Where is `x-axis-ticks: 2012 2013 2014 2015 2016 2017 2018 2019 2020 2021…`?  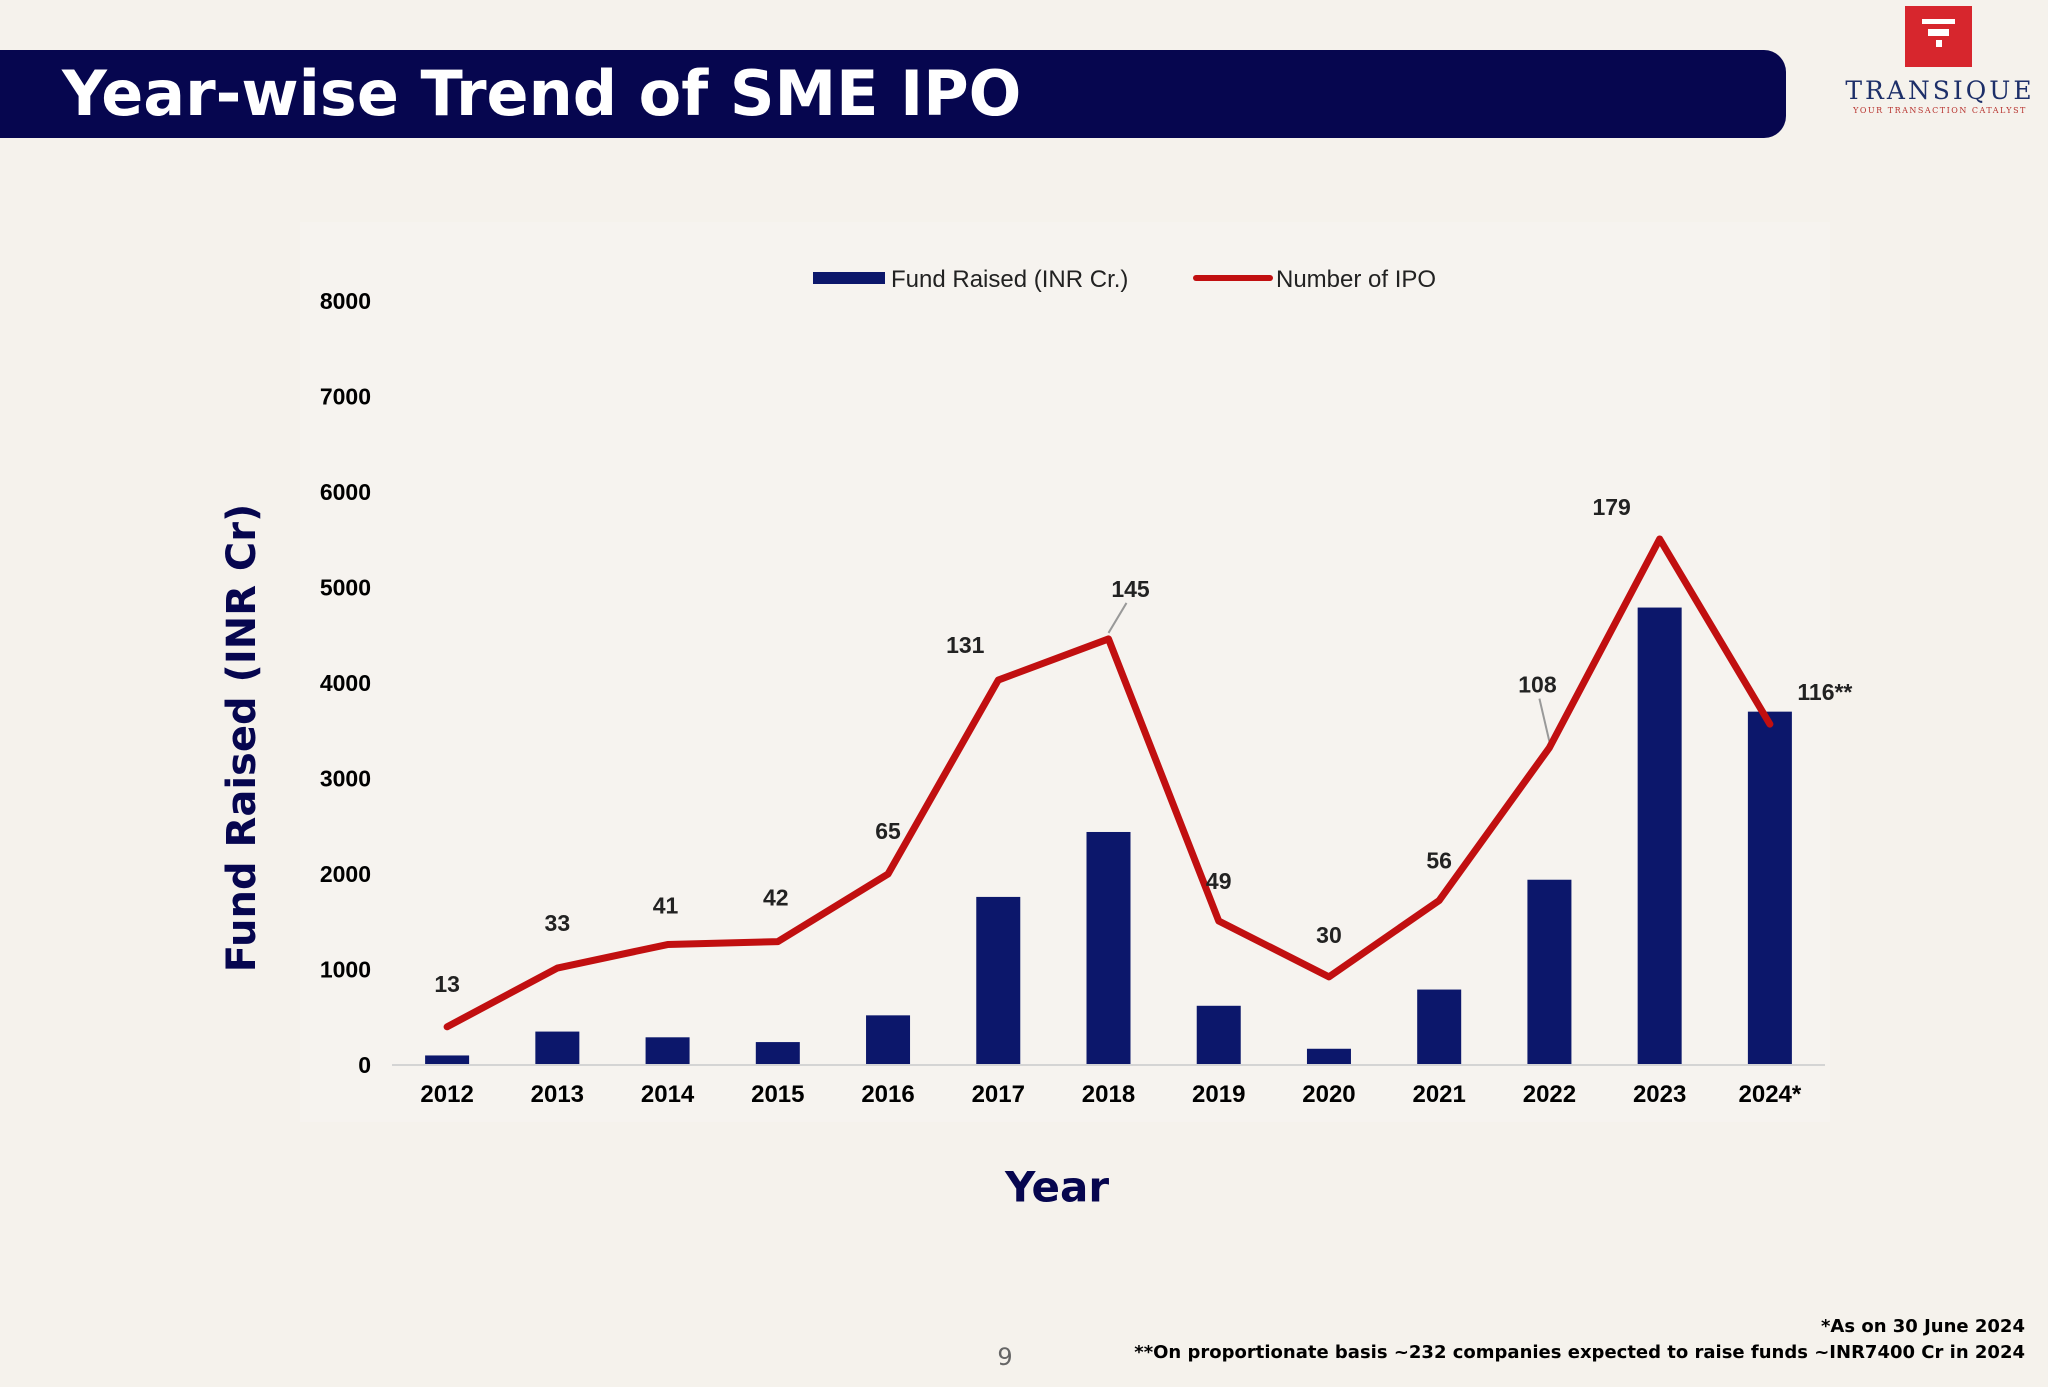 x-axis-ticks: 2012 2013 2014 2015 2016 2017 2018 2019 2020 2021… is located at coordinates (1108, 1086).